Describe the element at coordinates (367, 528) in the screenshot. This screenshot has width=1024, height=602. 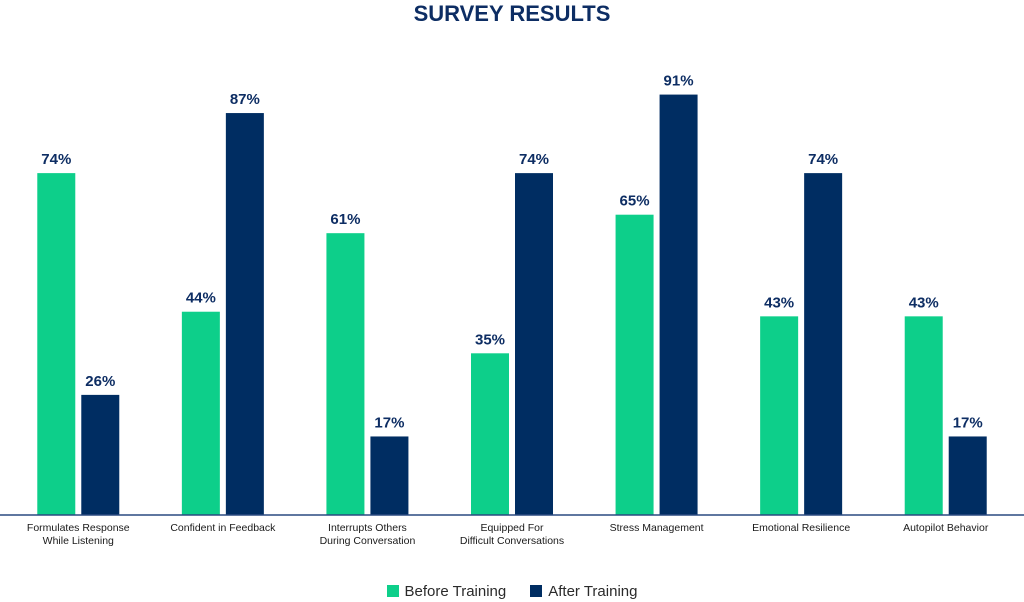
I see `category-label-2-line-0: Interrupts Others` at that location.